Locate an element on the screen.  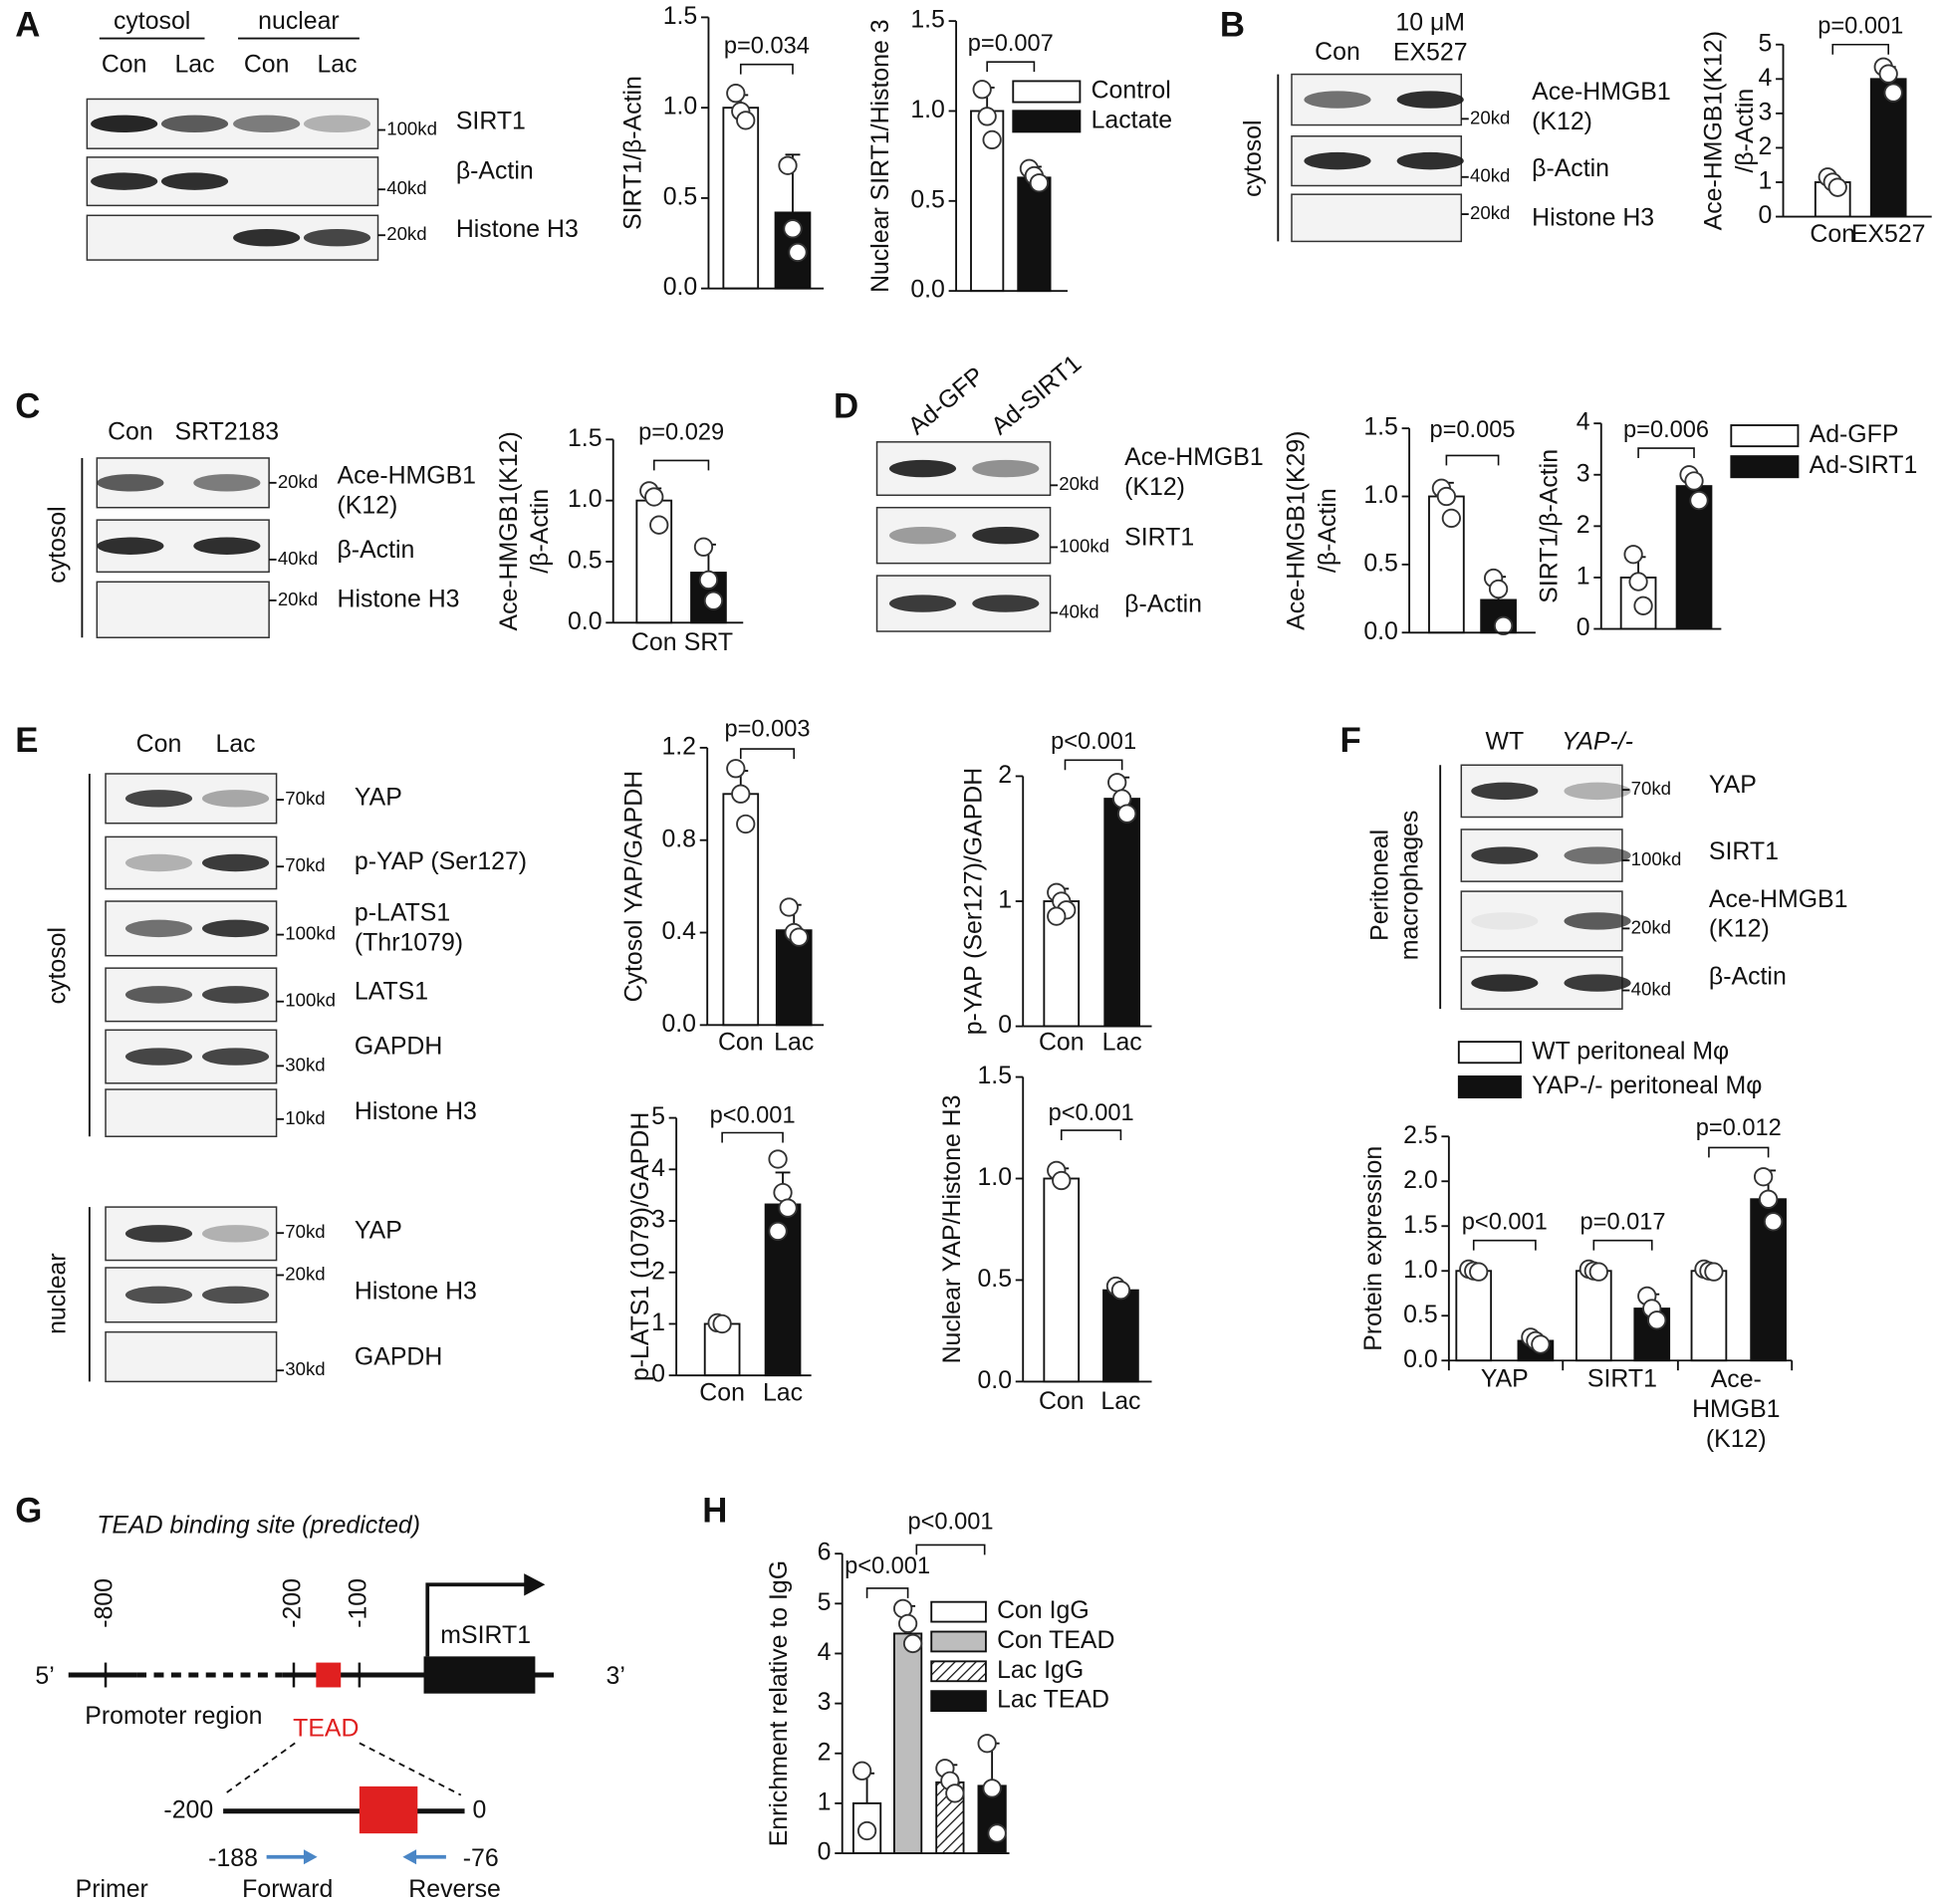
y-tick-label: 1.0 is located at coordinates (927, 109).